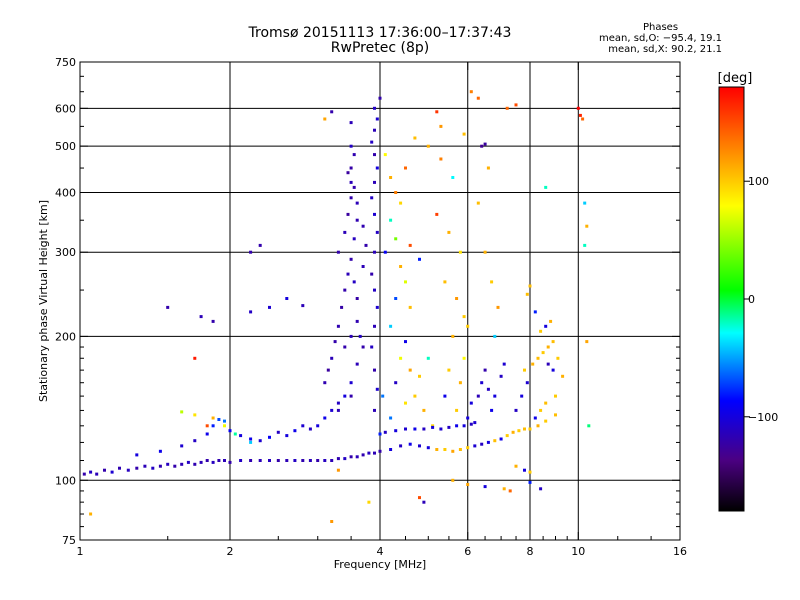  What do you see at coordinates (65, 146) in the screenshot?
I see `y-tick-label: 500` at bounding box center [65, 146].